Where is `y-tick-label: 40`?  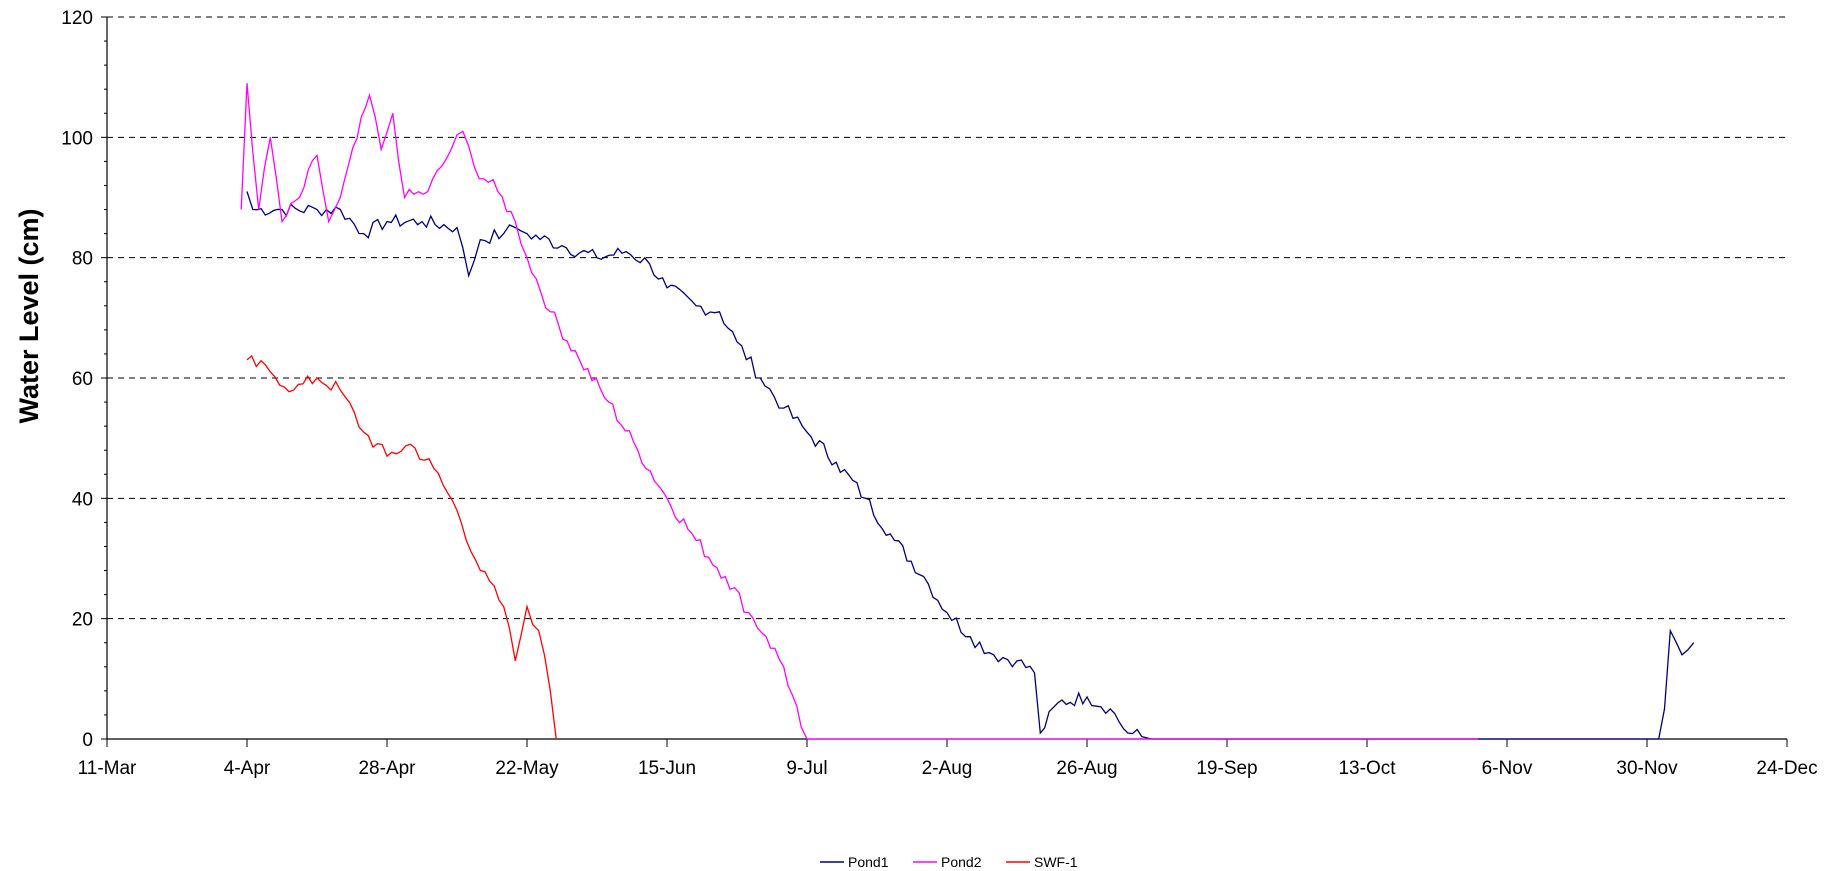 y-tick-label: 40 is located at coordinates (82, 499).